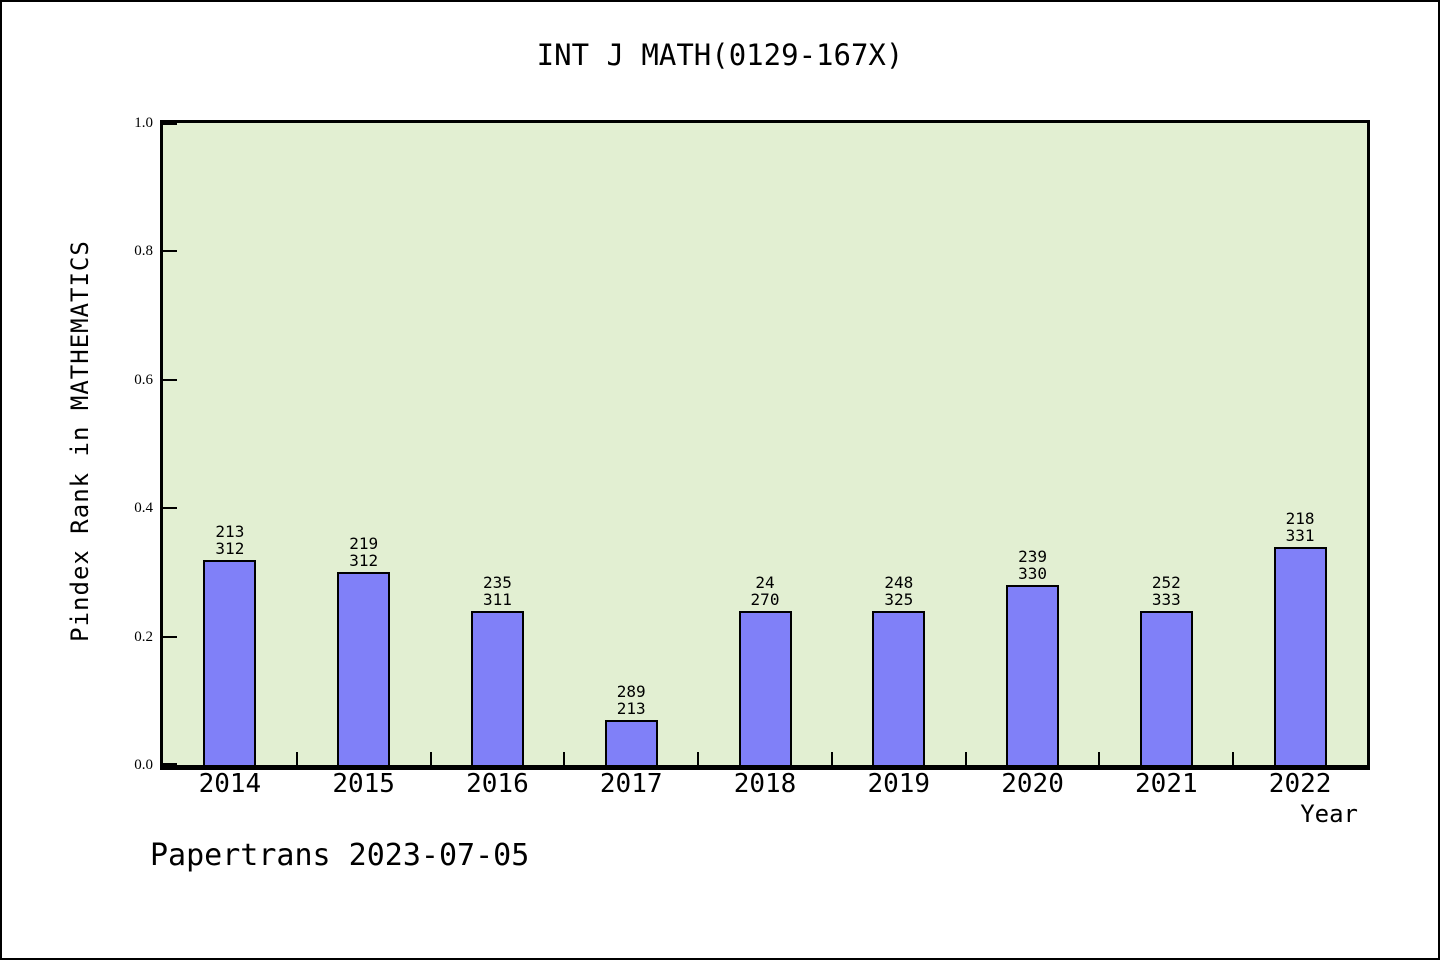  I want to click on bar-value-label: 24 270, so click(765, 590).